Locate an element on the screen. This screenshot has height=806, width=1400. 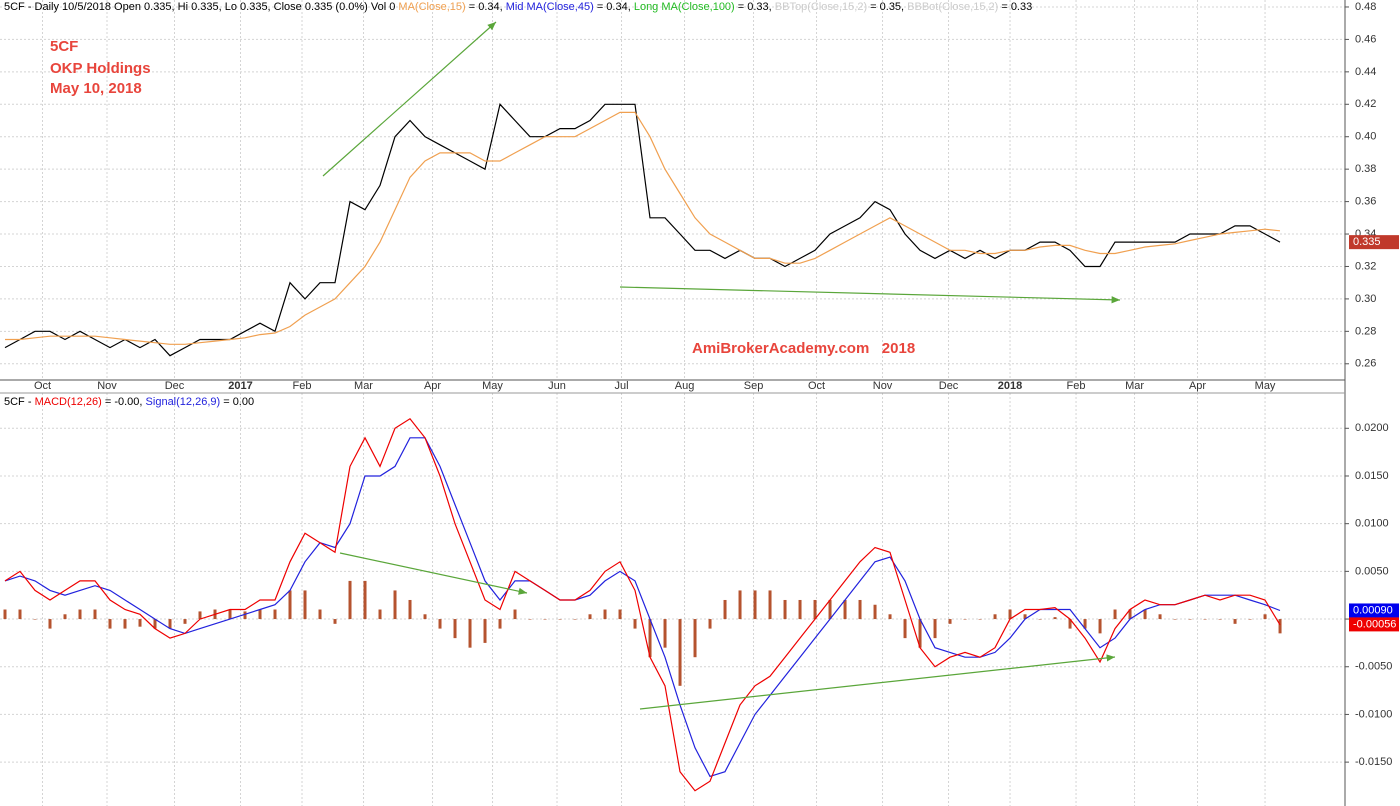
y-tick-label: -0.0050 is located at coordinates (1373, 667).